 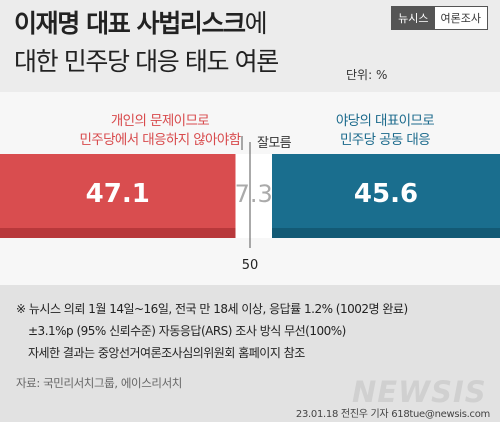 What do you see at coordinates (274, 143) in the screenshot?
I see `middle-category-label: 잘모름` at bounding box center [274, 143].